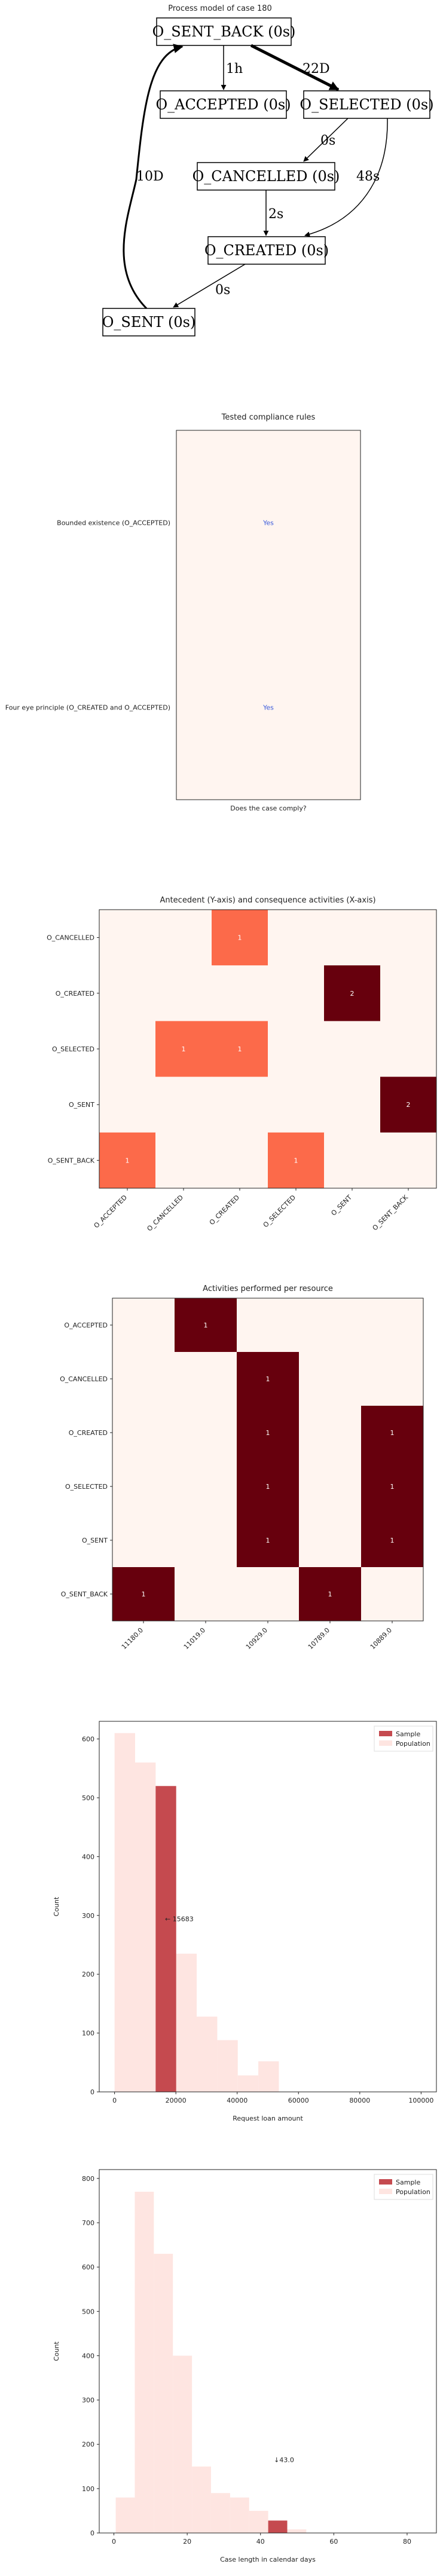  I want to click on y-axis-label: Count, so click(56, 2351).